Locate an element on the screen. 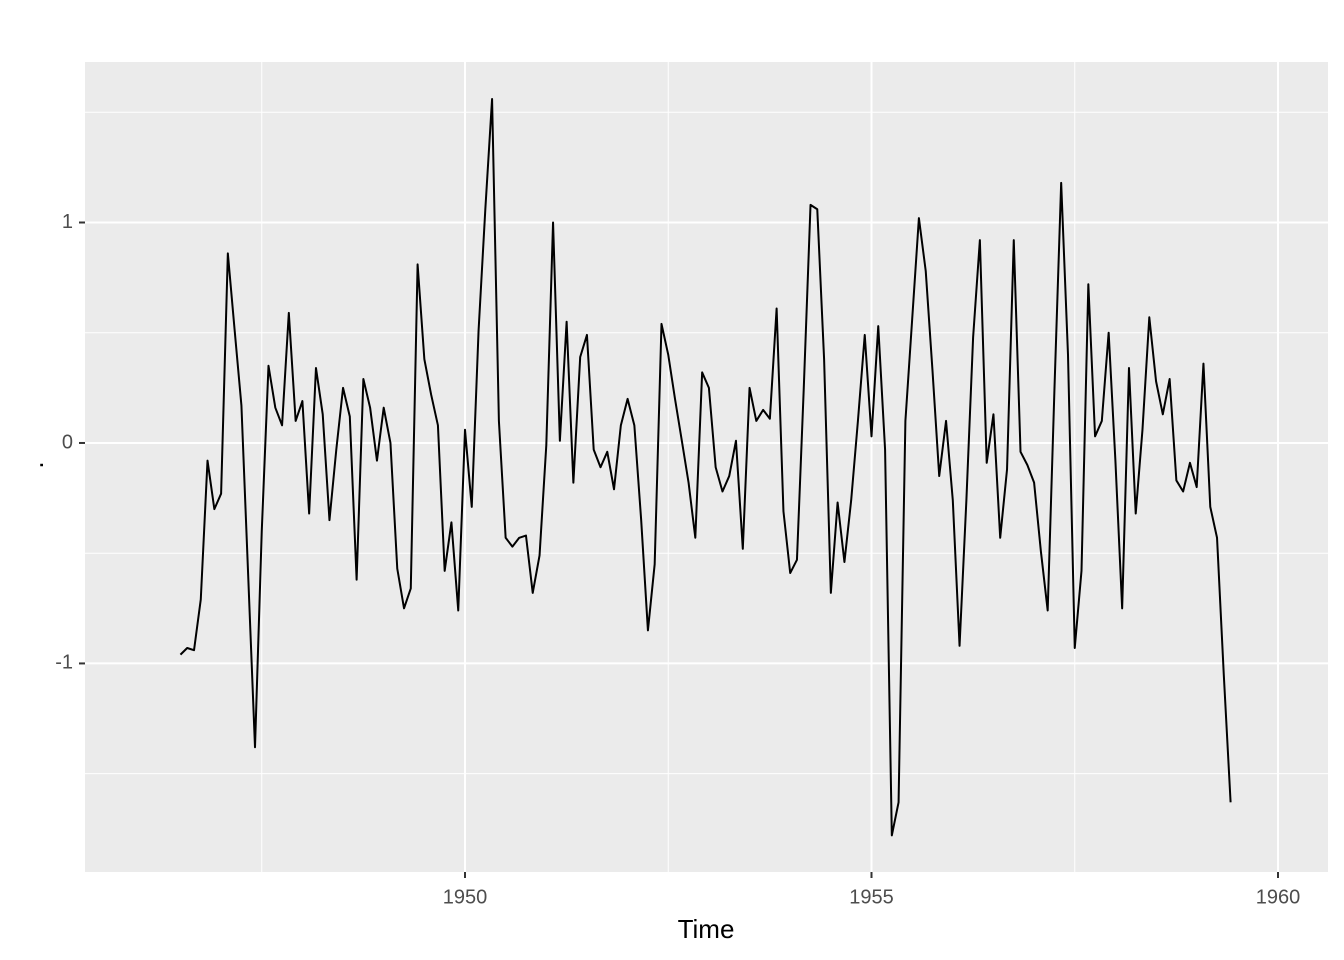  x-tick-label: 1950 is located at coordinates (465, 897).